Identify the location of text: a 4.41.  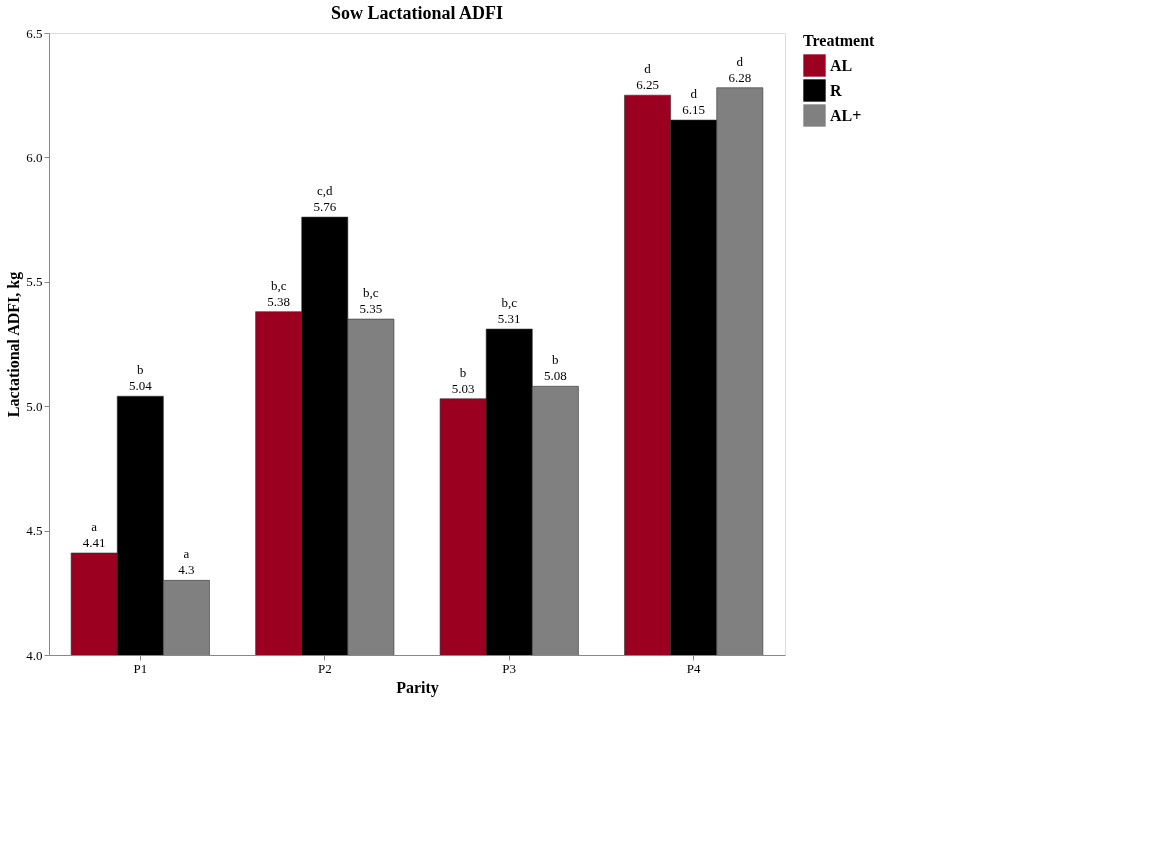
(94, 534).